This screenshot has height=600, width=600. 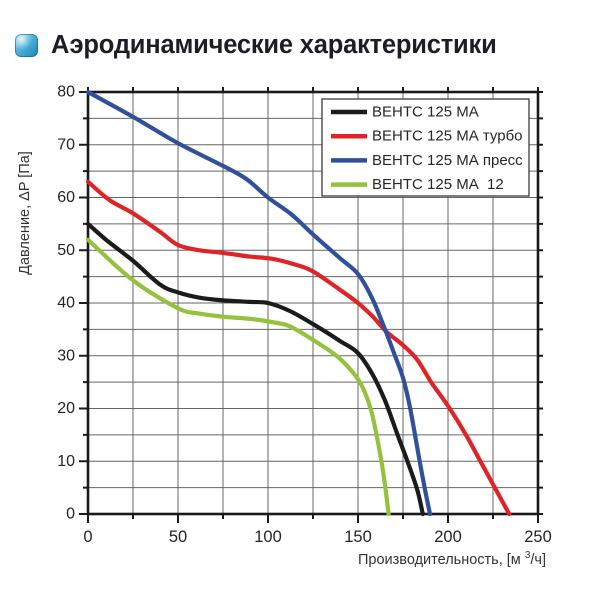 I want to click on legend-box, so click(x=425, y=147).